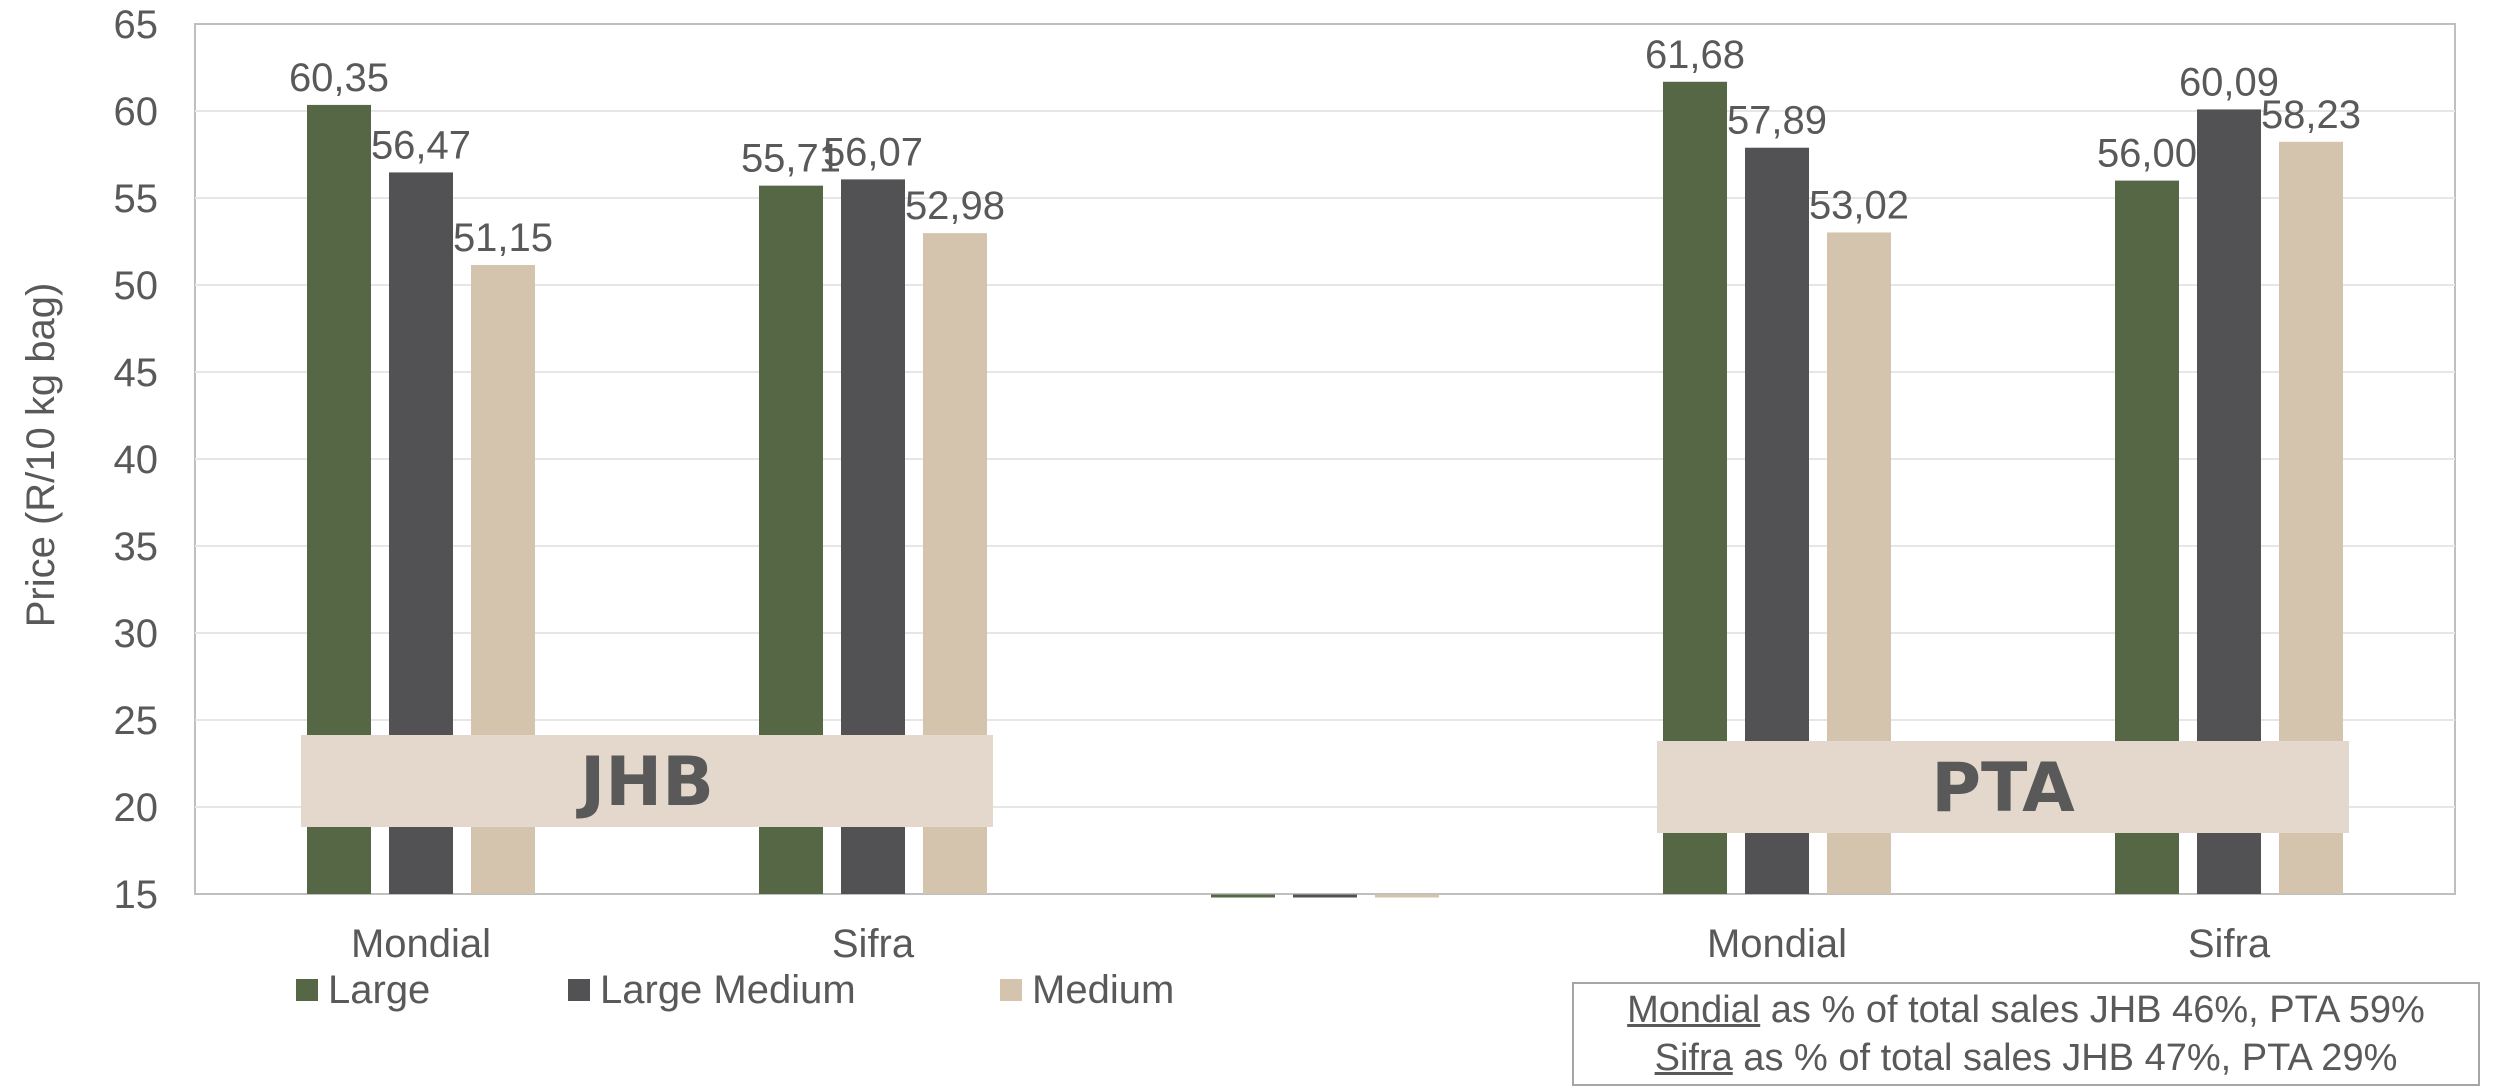 The width and height of the screenshot is (2496, 1089). Describe the element at coordinates (1311, 944) in the screenshot. I see `category-labels: Mondial Sifra Mondial Sifra` at that location.